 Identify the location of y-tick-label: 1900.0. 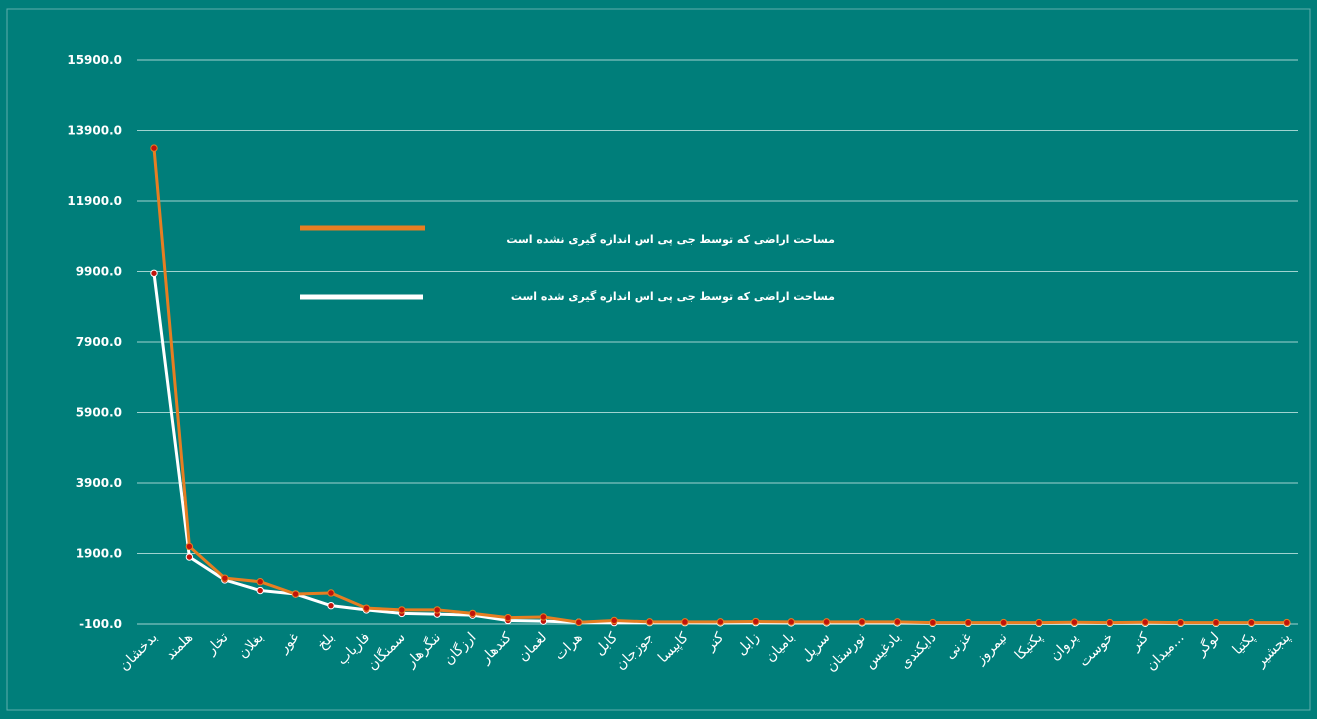
(99, 554).